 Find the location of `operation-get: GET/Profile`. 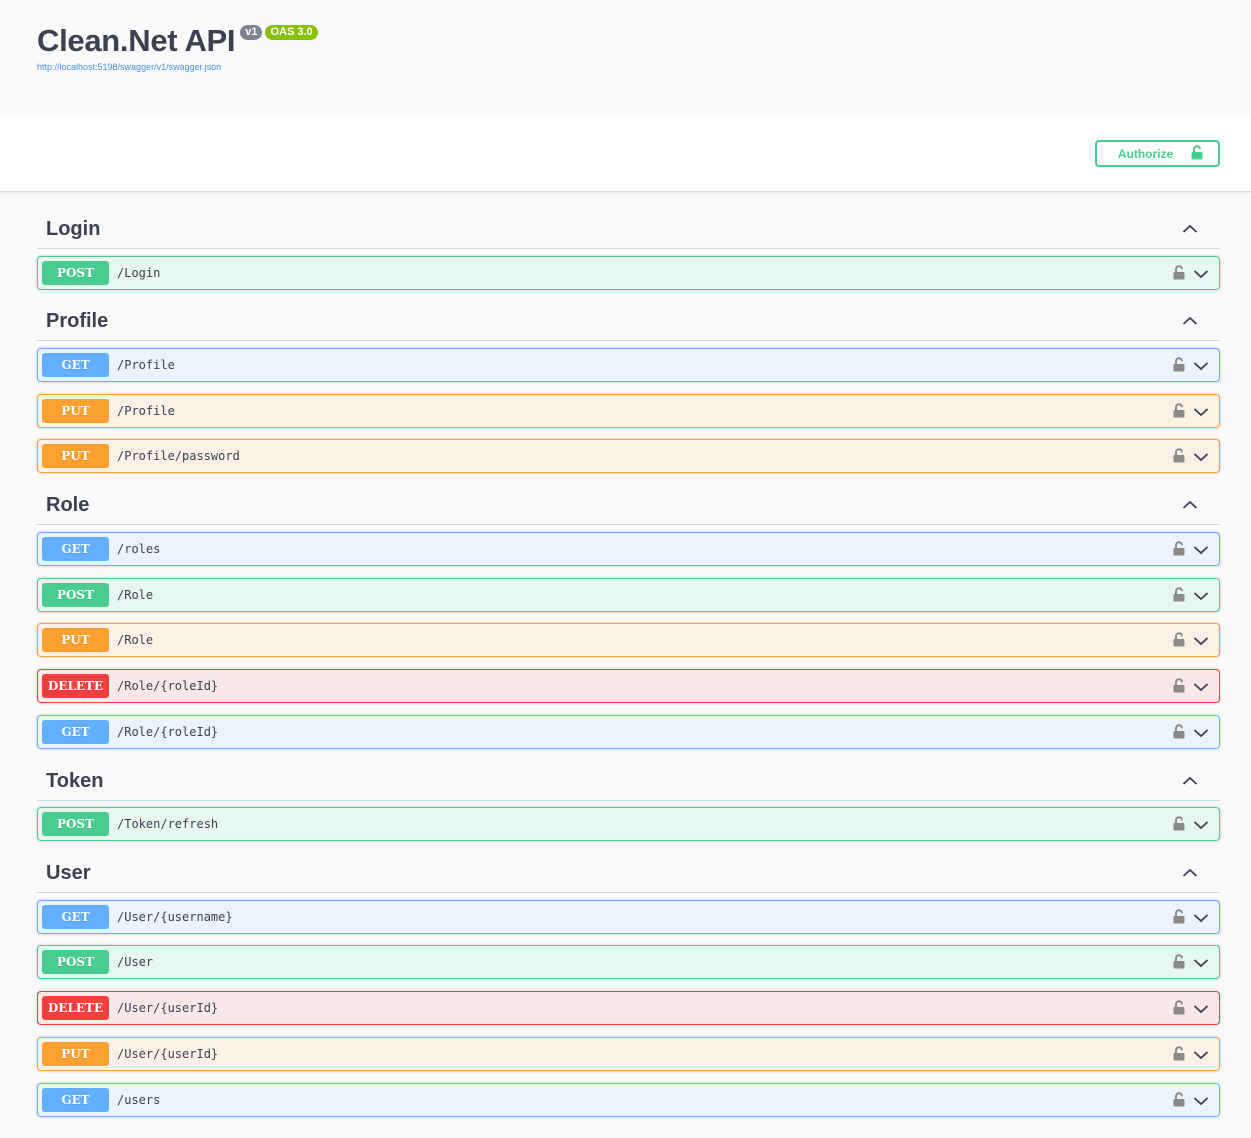

operation-get: GET/Profile is located at coordinates (628, 365).